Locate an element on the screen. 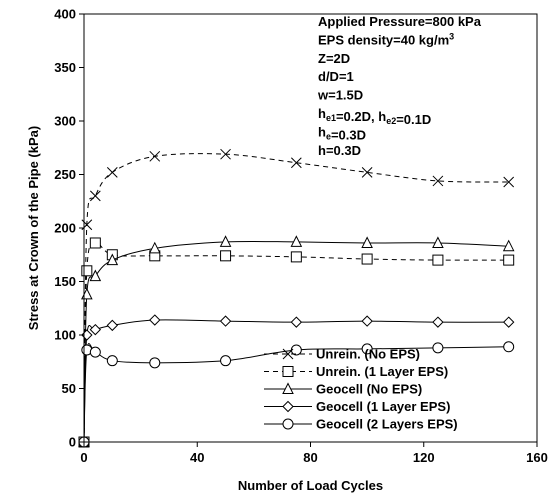 This screenshot has width=548, height=498. y-tick-label: 300 is located at coordinates (65, 121).